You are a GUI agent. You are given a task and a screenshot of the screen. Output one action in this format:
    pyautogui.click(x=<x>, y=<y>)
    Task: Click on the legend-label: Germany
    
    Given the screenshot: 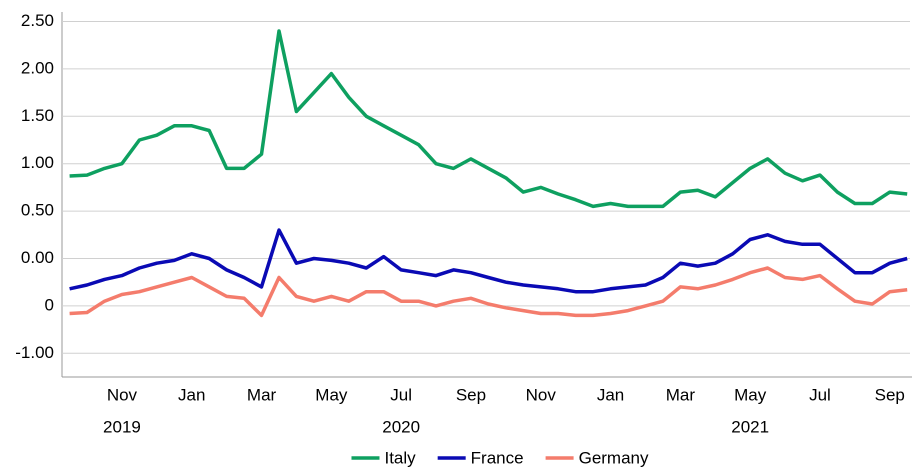 What is the action you would take?
    pyautogui.click(x=614, y=457)
    